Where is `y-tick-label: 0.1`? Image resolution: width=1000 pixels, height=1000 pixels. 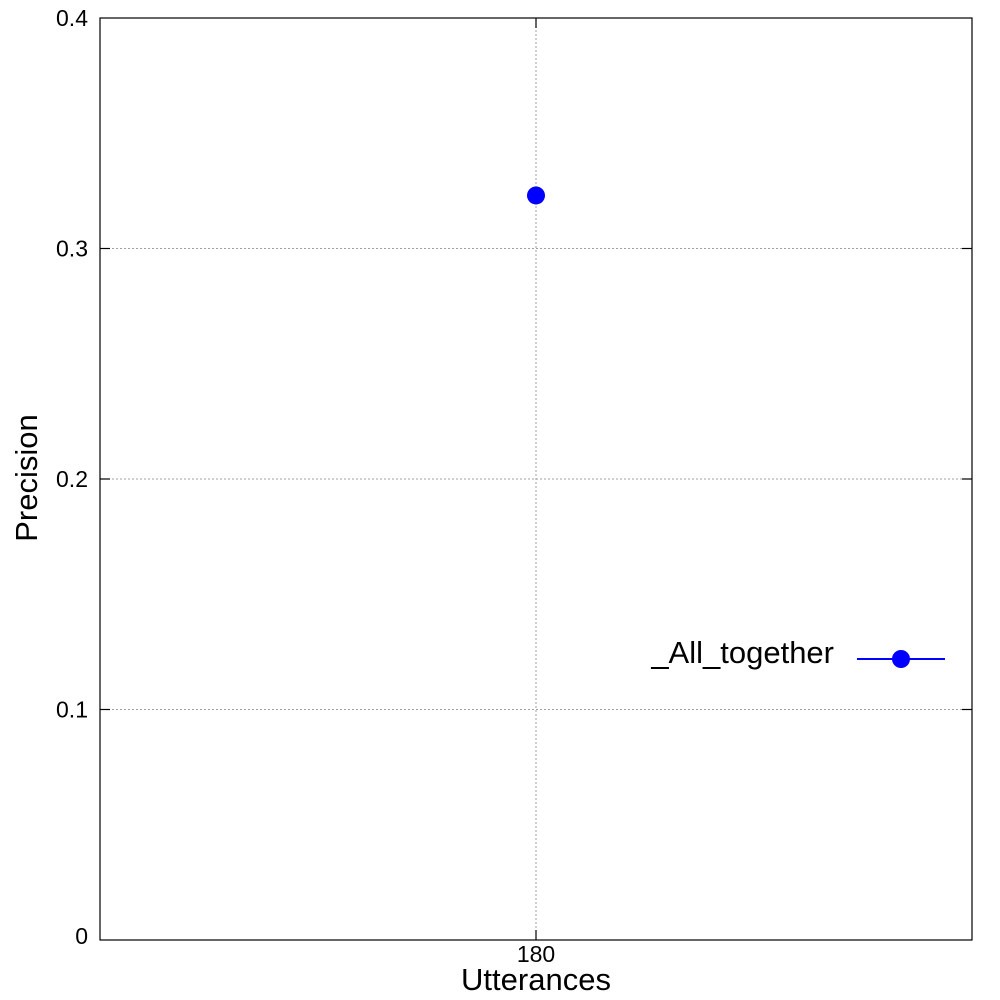
y-tick-label: 0.1 is located at coordinates (72, 710).